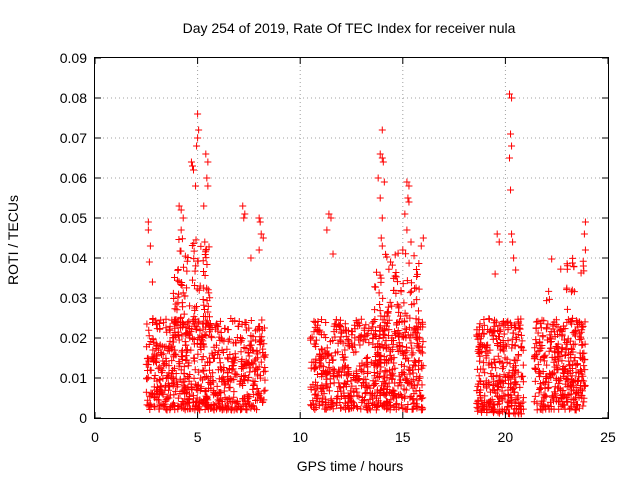  Describe the element at coordinates (13, 240) in the screenshot. I see `y-axis-title: ROTI / TECUs` at that location.